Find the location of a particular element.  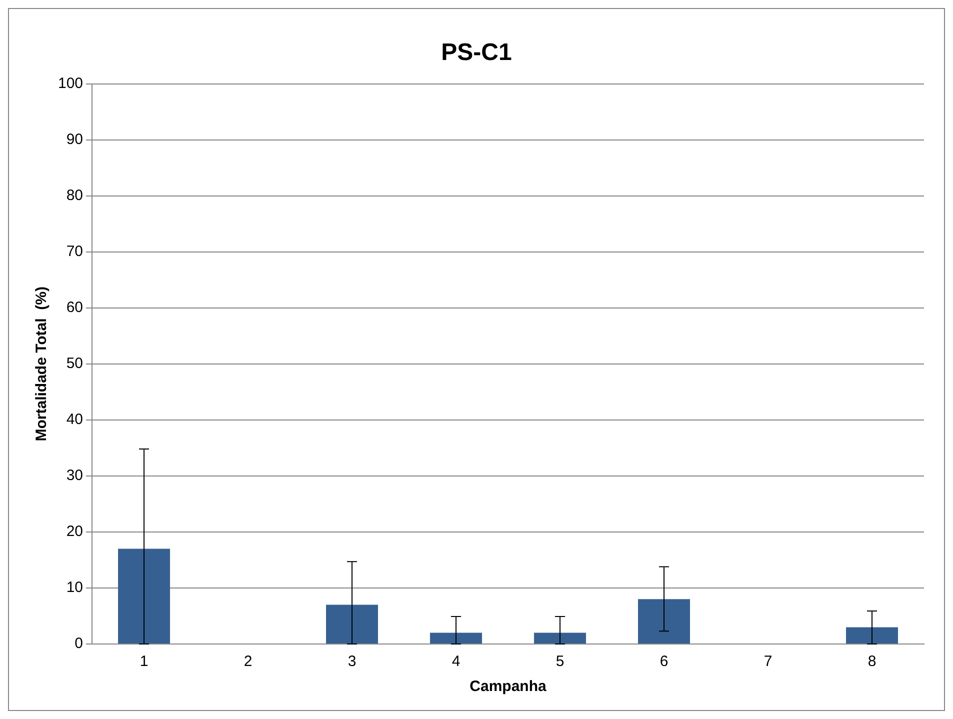

x-tick-label: 1 is located at coordinates (144, 661).